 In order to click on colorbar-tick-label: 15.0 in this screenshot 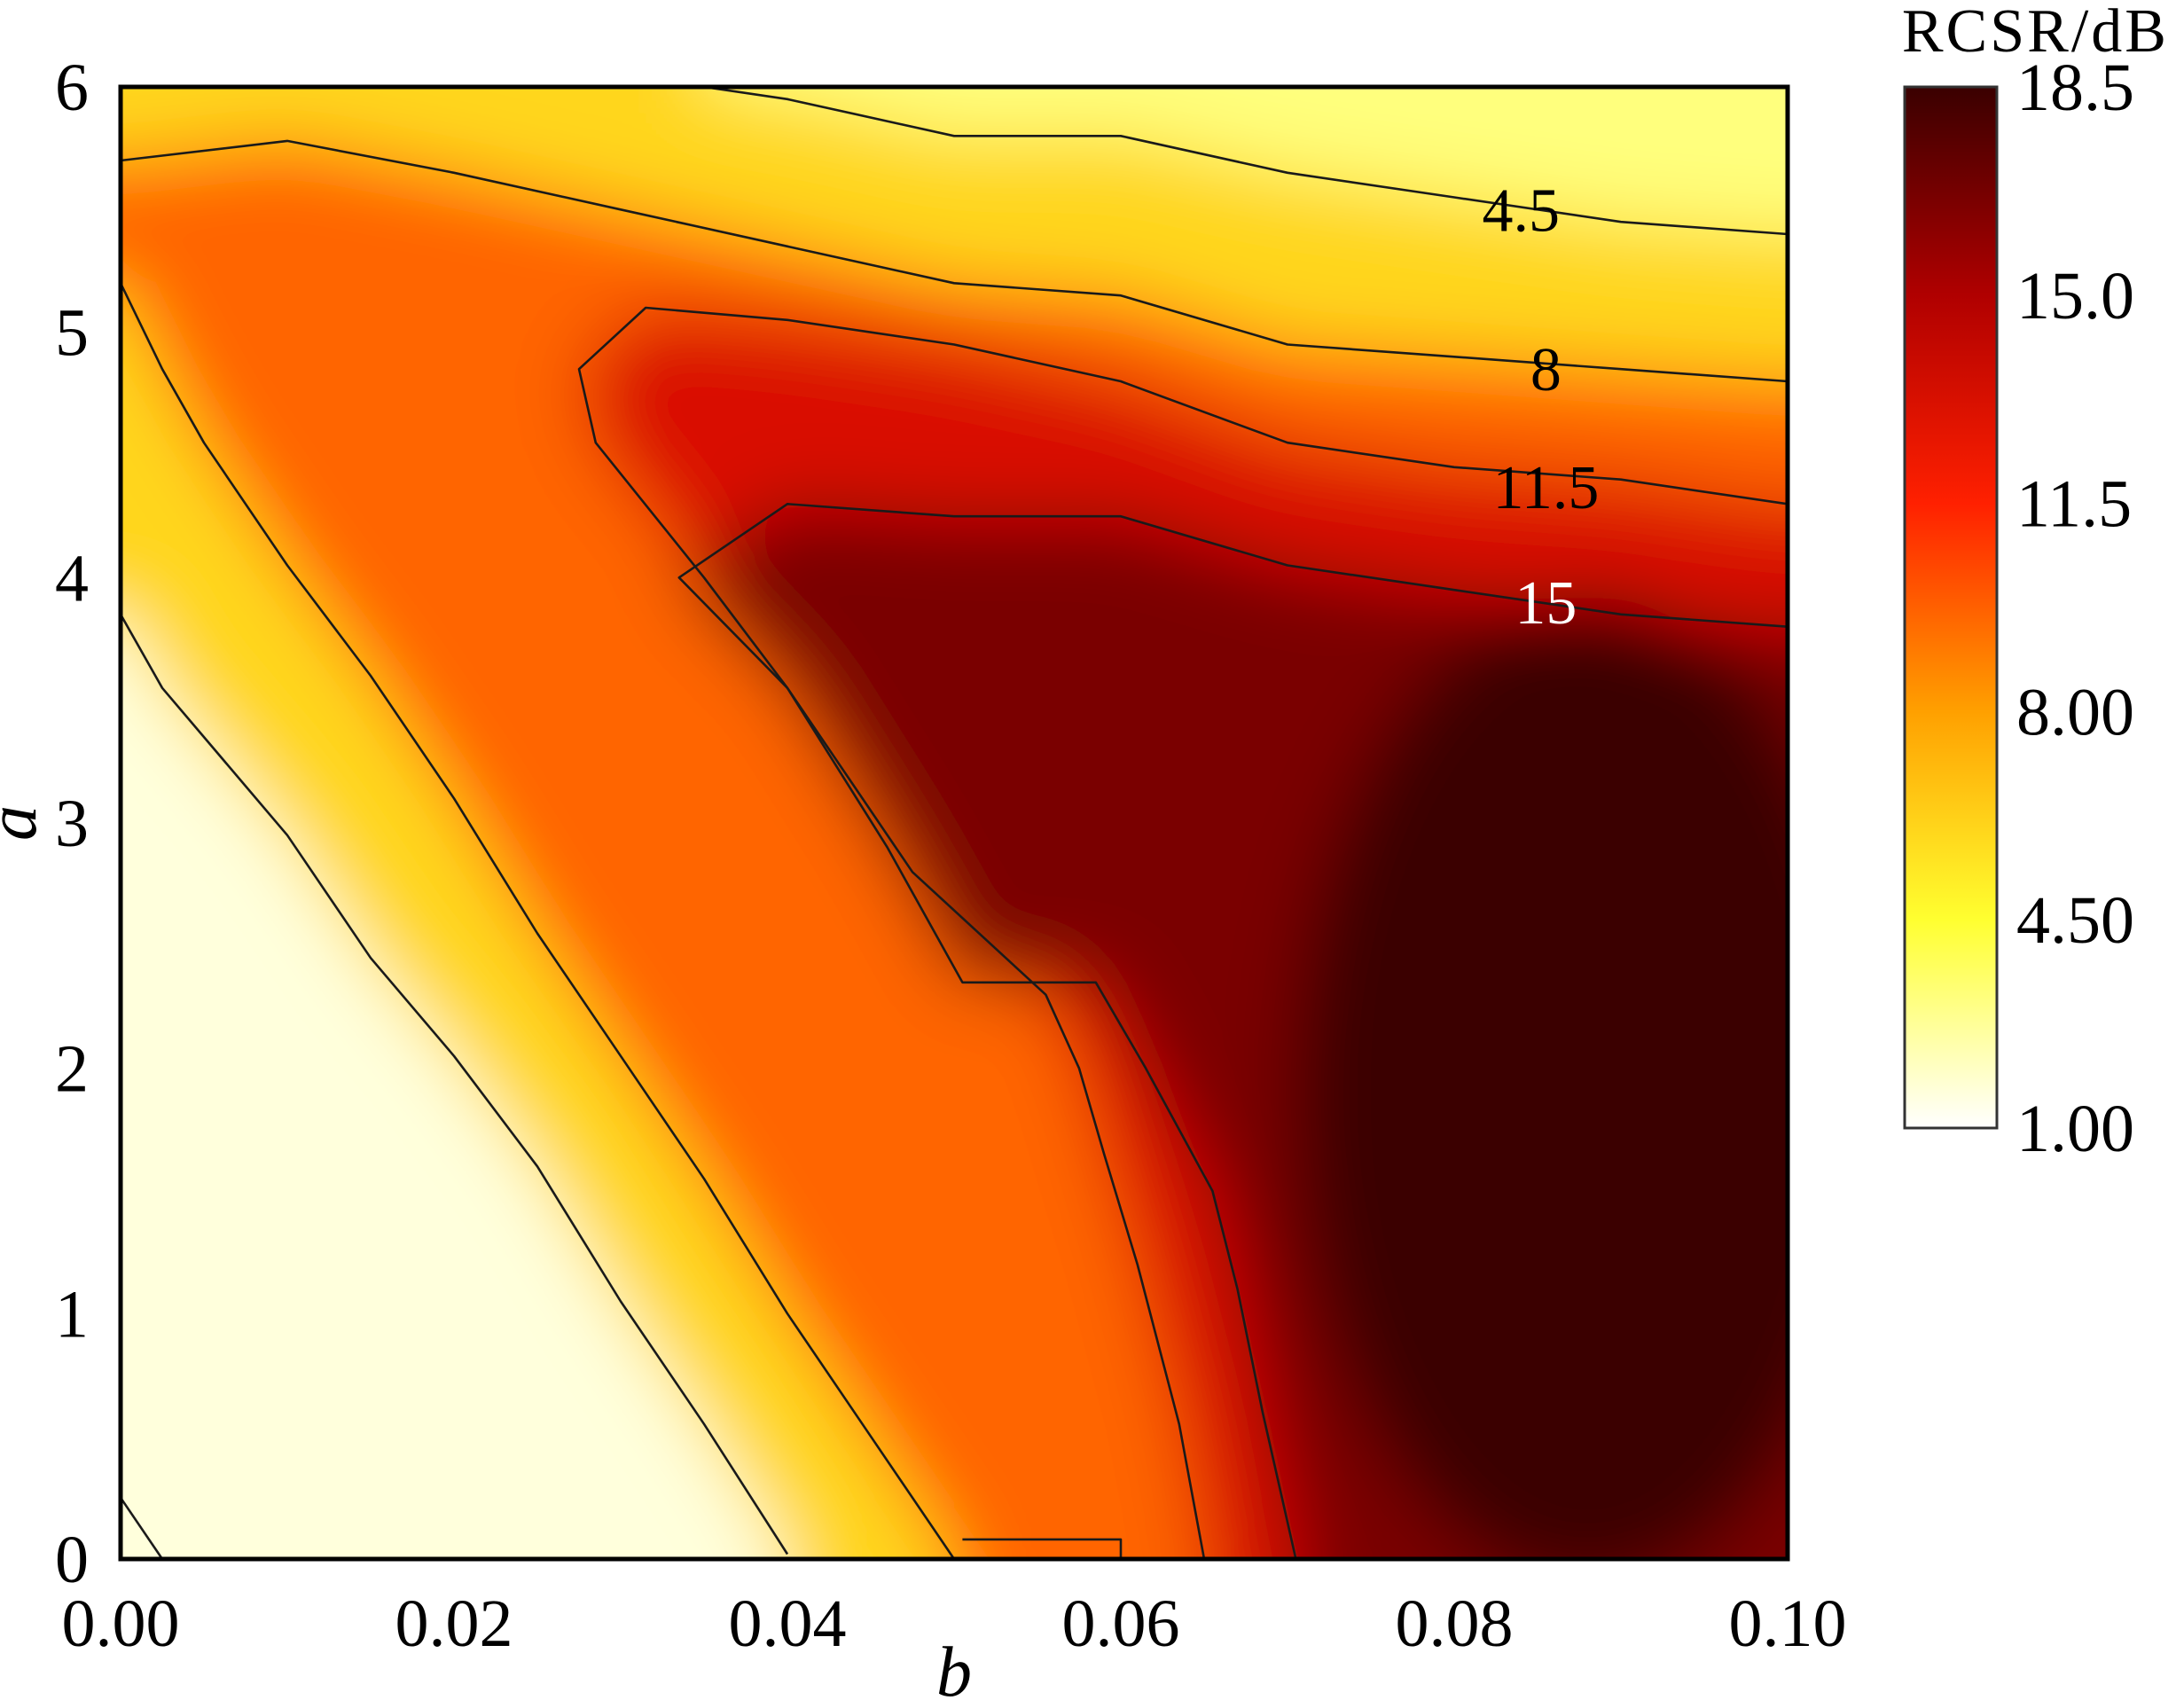, I will do `click(2075, 296)`.